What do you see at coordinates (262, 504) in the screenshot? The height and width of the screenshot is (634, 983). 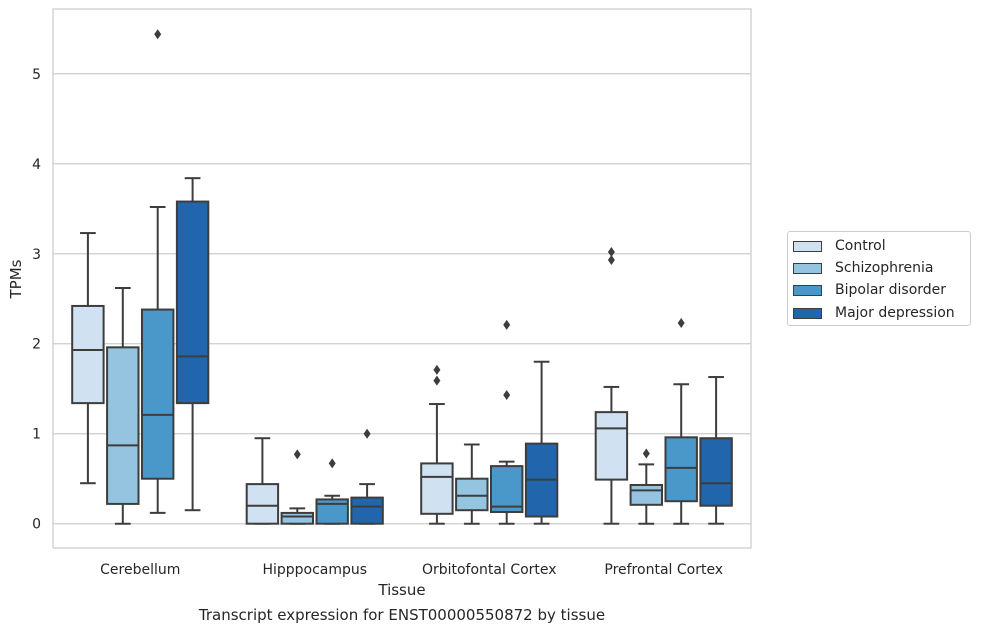 I see `box-hipppocampus-control-iqr` at bounding box center [262, 504].